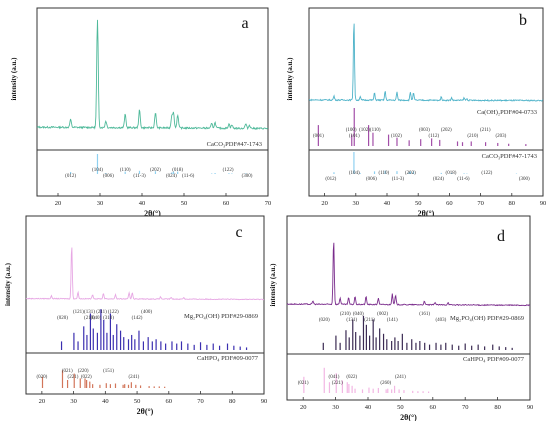 The width and height of the screenshot is (550, 421). Describe the element at coordinates (392, 320) in the screenshot. I see `miller-index-label: (141)` at that location.